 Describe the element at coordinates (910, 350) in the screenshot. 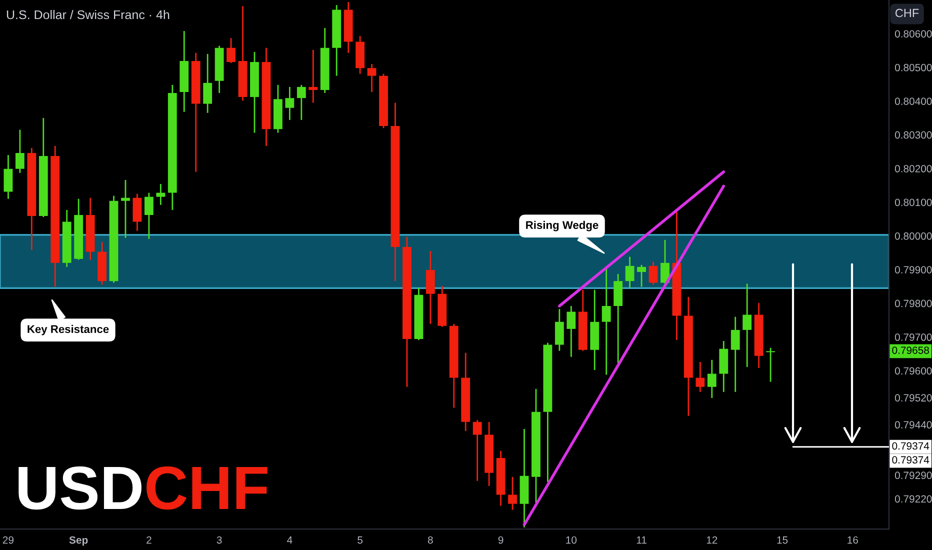

I see `text: 0.79658` at that location.